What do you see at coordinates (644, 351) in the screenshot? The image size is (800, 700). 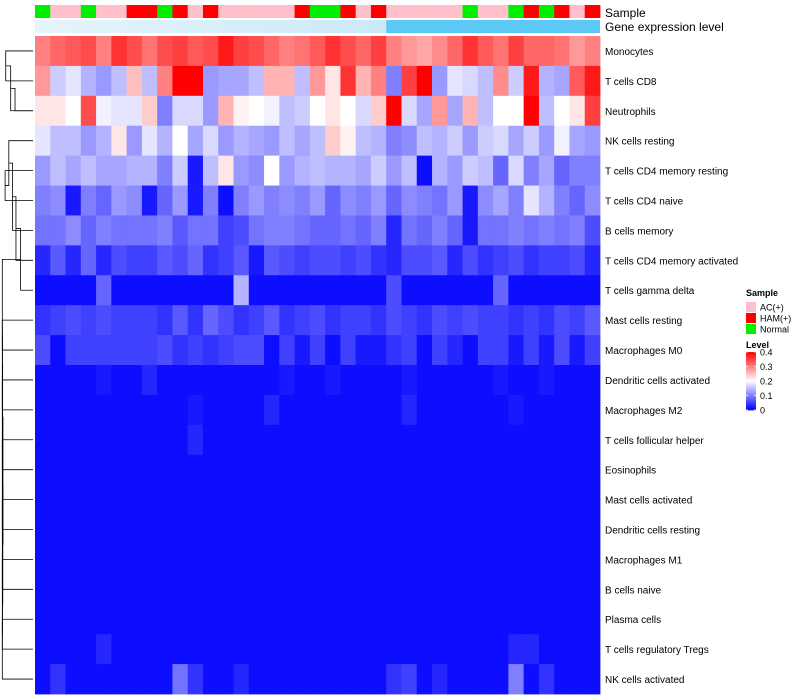 I see `row-label: Macrophages M0` at bounding box center [644, 351].